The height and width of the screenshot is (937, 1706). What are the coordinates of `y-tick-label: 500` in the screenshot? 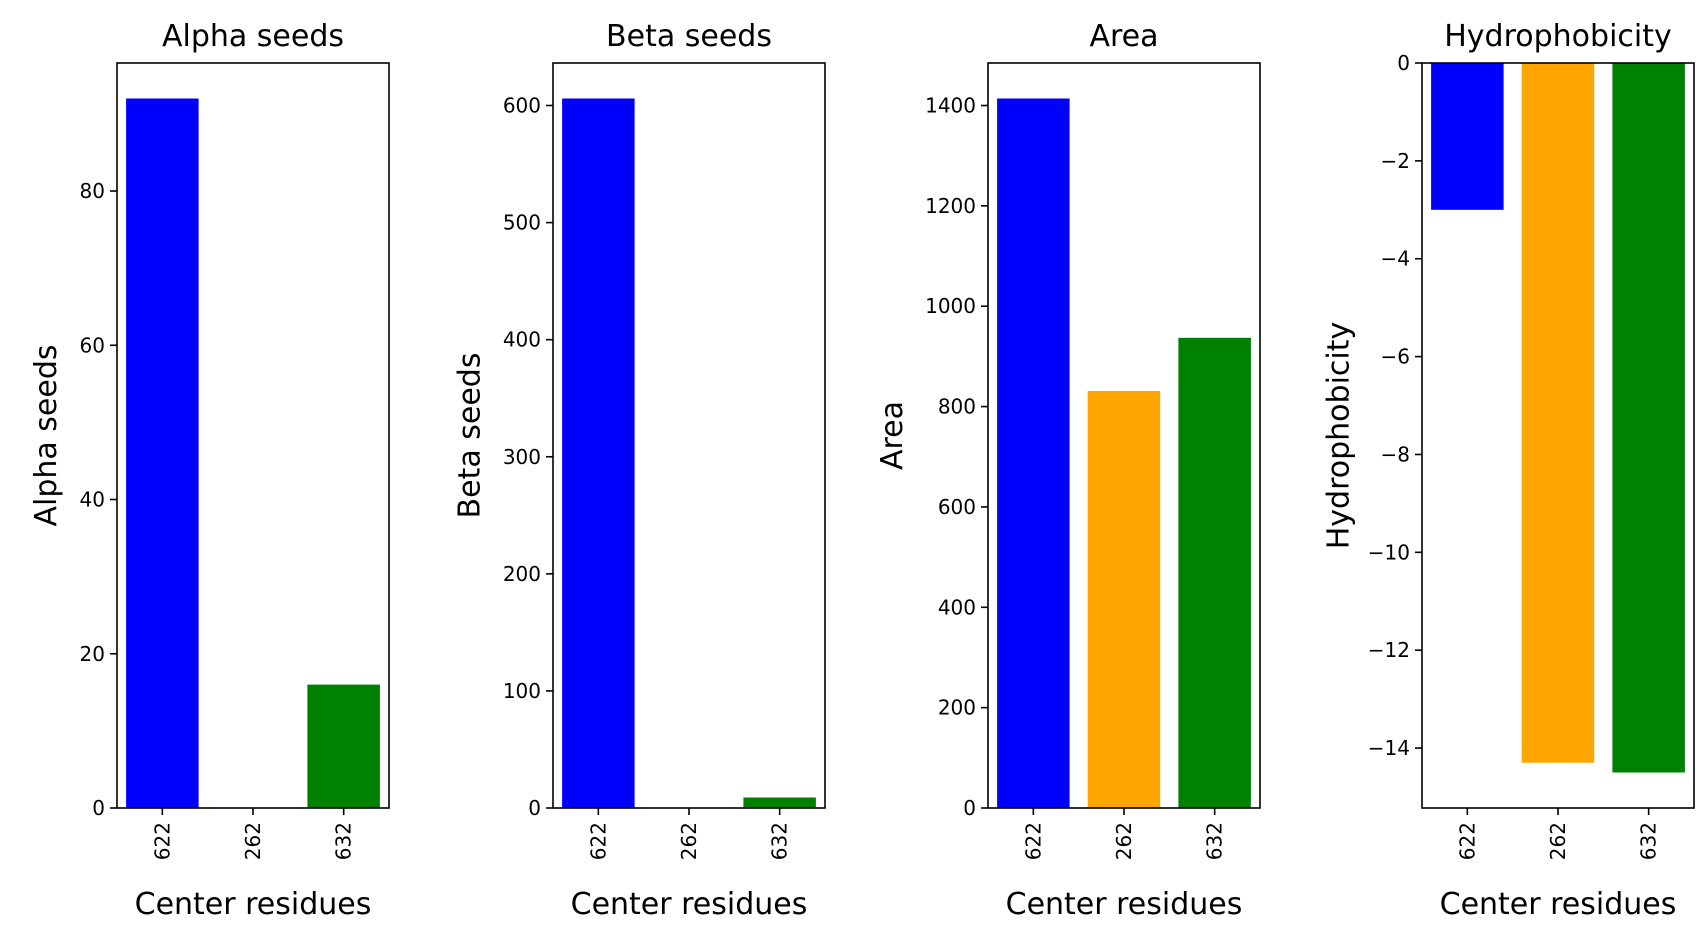 It's located at (522, 223).